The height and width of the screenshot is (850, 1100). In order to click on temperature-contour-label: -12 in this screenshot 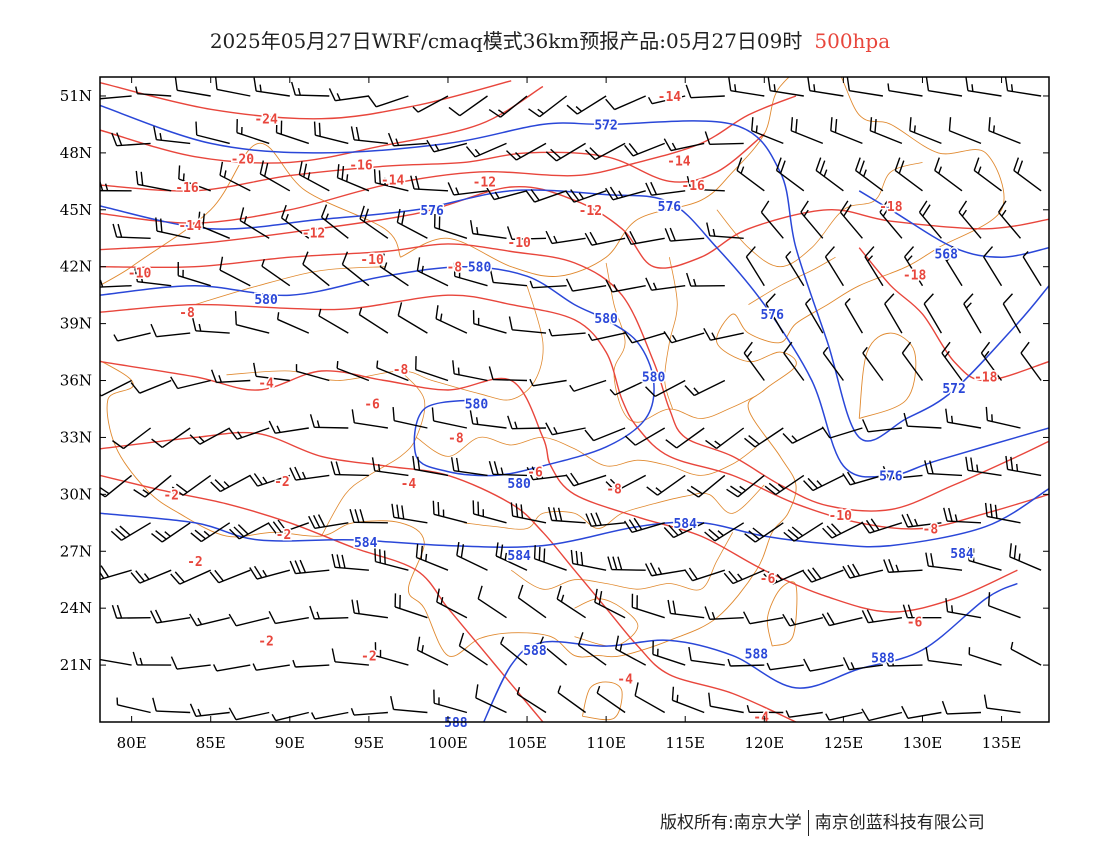, I will do `click(484, 182)`.